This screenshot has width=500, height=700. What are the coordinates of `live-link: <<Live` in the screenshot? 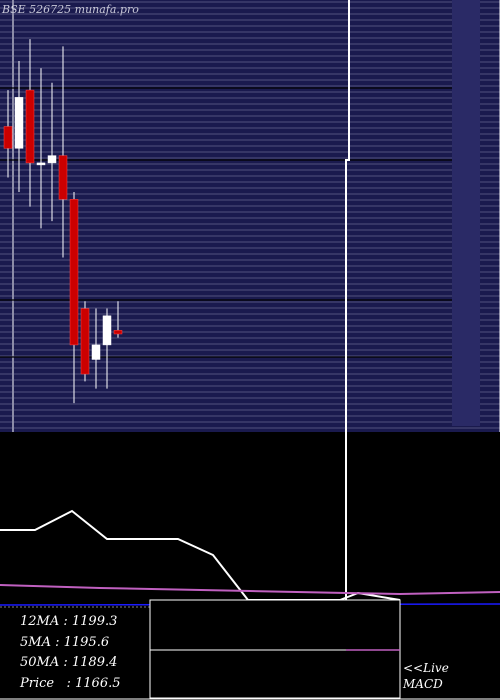 It's located at (426, 668).